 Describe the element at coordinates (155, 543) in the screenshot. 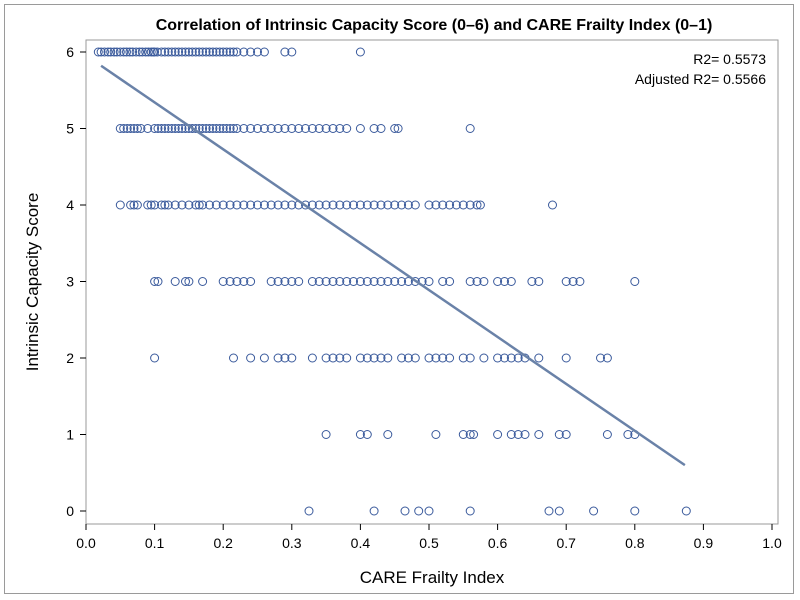

I see `x-tick-label: 0.1` at that location.